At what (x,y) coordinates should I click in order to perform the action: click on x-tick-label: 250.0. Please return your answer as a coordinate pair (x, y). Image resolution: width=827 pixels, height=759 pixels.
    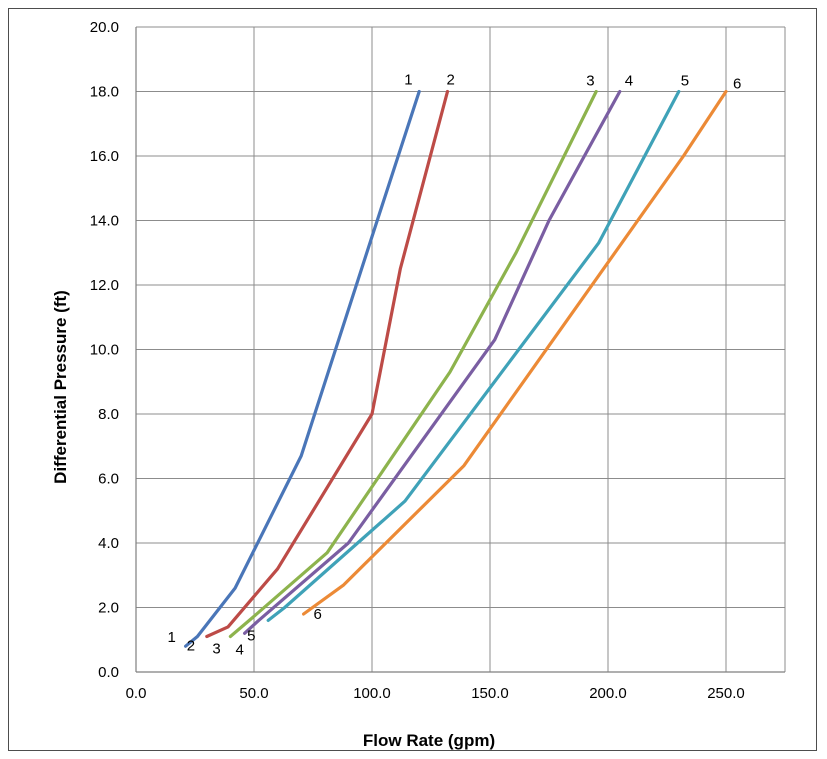
    Looking at the image, I should click on (726, 693).